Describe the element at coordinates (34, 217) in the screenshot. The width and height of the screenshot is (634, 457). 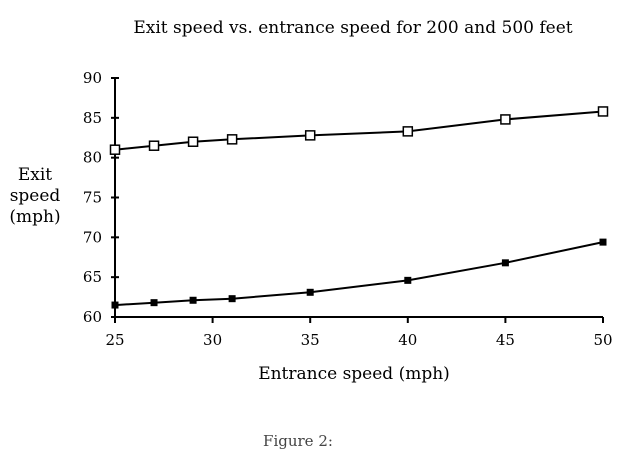
I see `y-axis-label-line-3: (mph)` at that location.